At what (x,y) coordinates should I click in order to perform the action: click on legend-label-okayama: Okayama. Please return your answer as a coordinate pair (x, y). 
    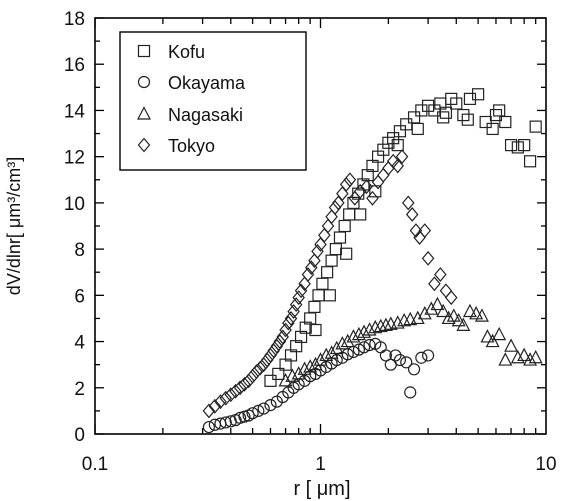
    Looking at the image, I should click on (207, 83).